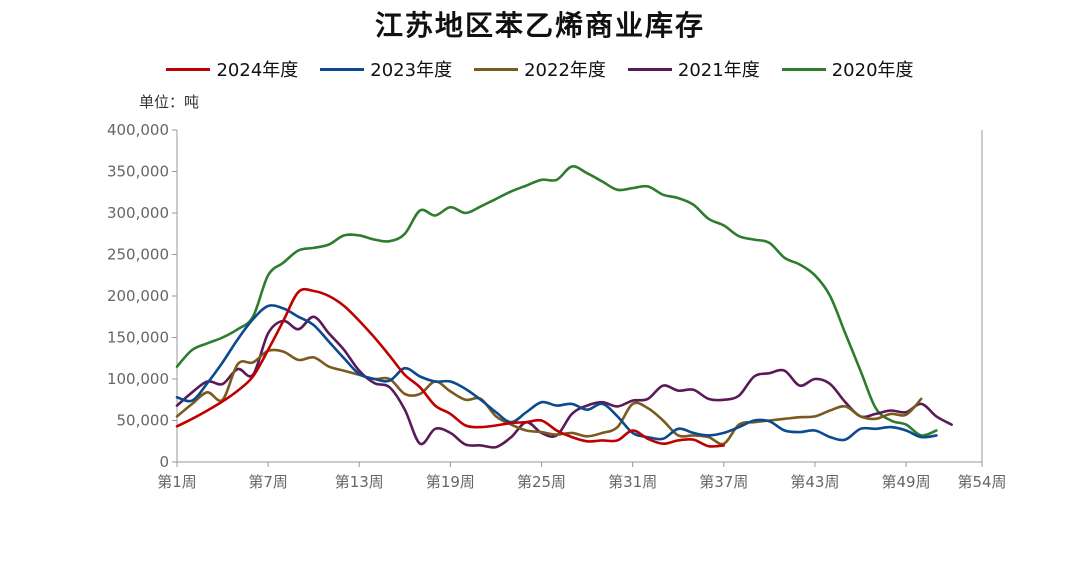 Image resolution: width=1080 pixels, height=565 pixels. Describe the element at coordinates (906, 482) in the screenshot. I see `x-tick-label: 第49周` at that location.